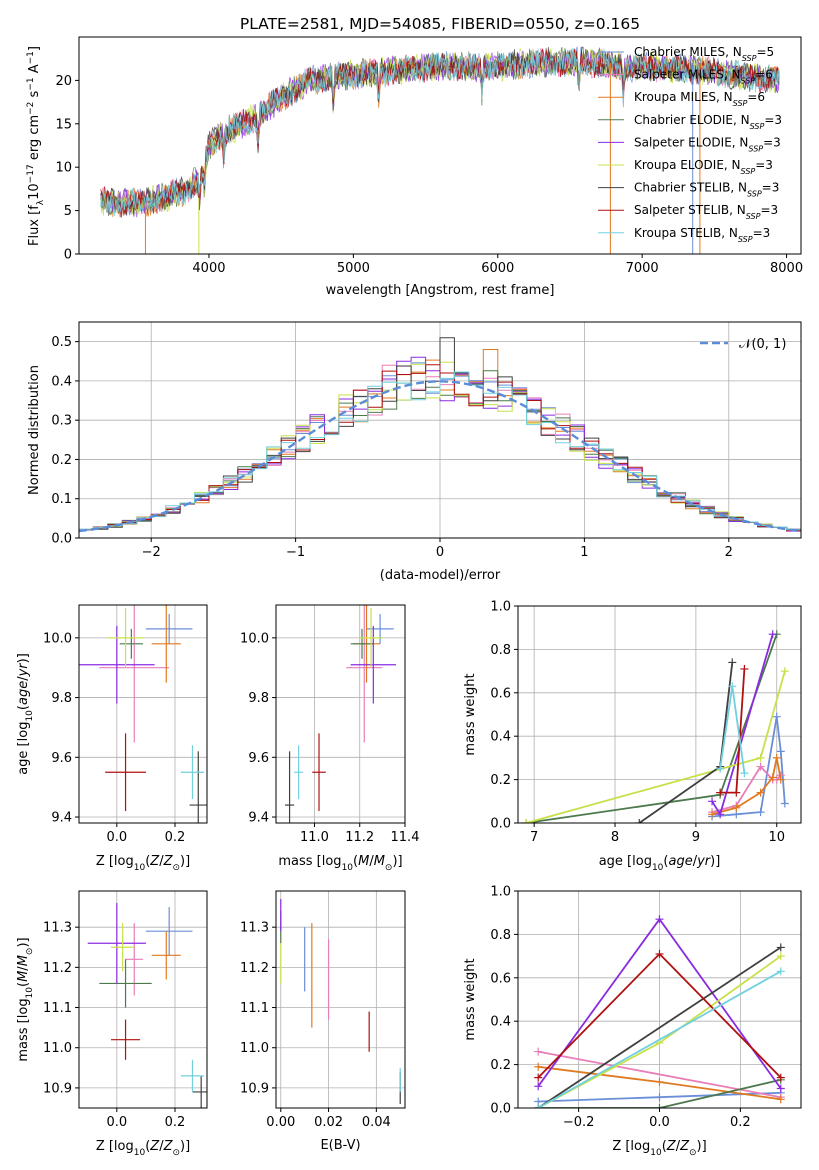 This screenshot has height=1170, width=819. Describe the element at coordinates (353, 268) in the screenshot. I see `x-tick-label: 5000` at that location.